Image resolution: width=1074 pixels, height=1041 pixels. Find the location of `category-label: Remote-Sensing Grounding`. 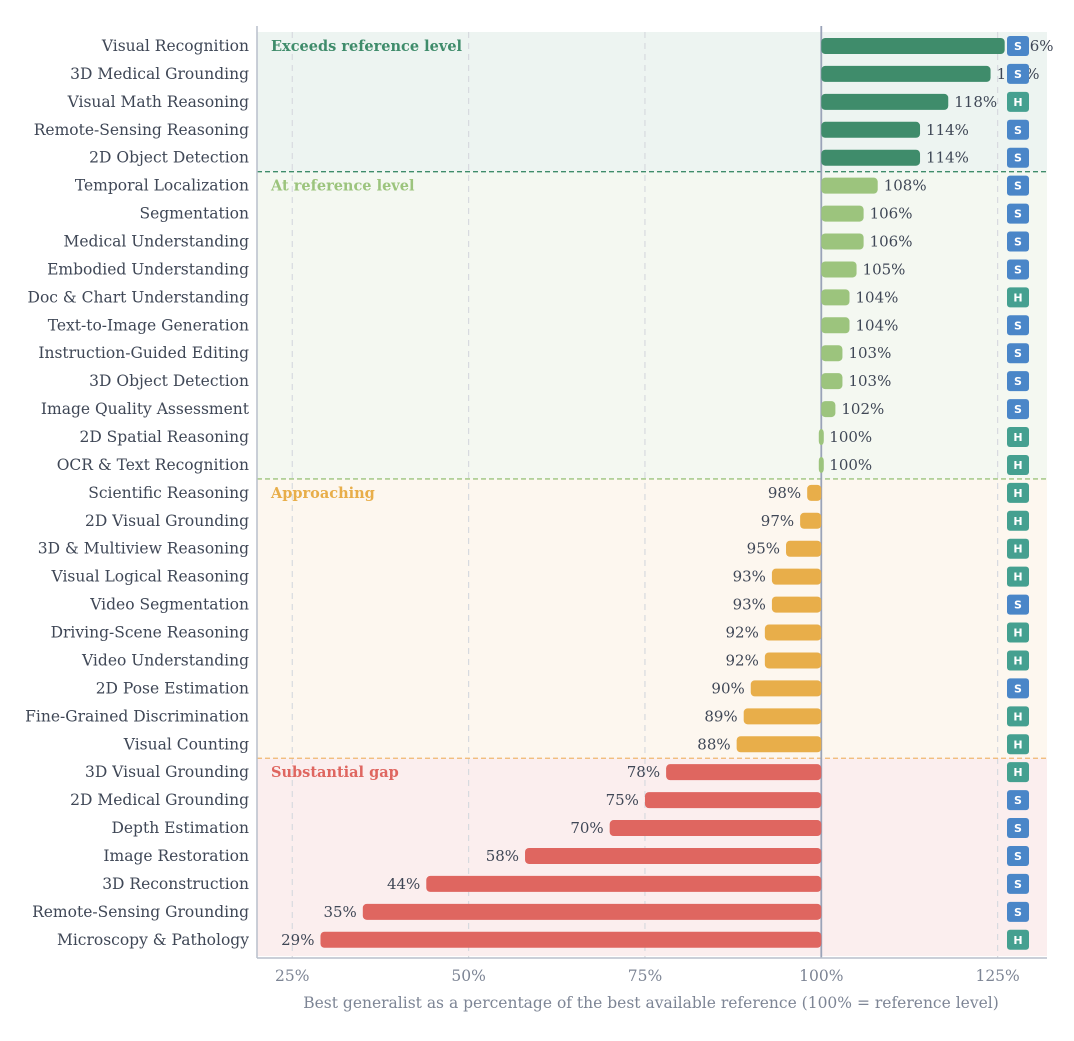

category-label: Remote-Sensing Grounding is located at coordinates (140, 912).